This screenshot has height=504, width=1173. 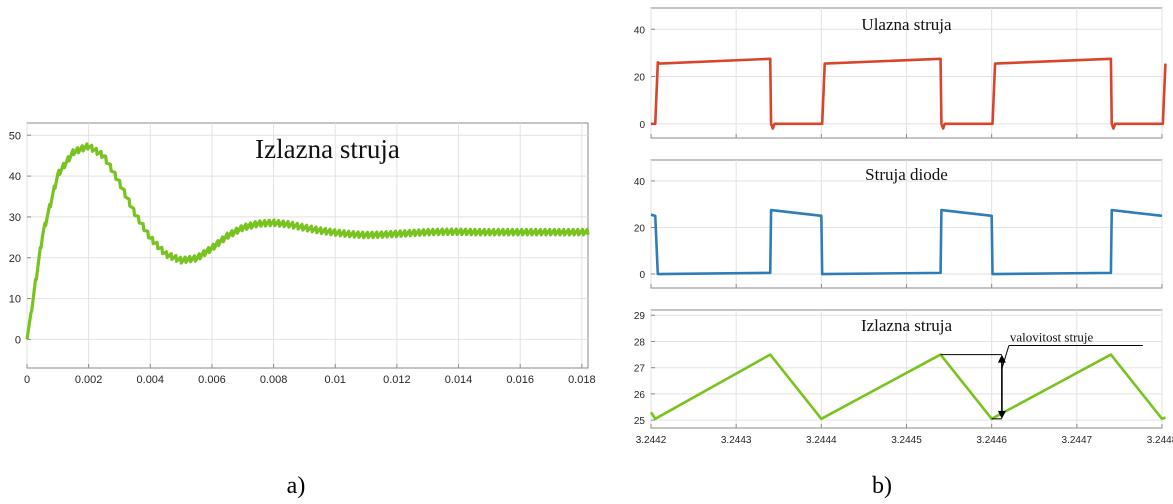 What do you see at coordinates (212, 380) in the screenshot?
I see `x-tick-label: 0.006` at bounding box center [212, 380].